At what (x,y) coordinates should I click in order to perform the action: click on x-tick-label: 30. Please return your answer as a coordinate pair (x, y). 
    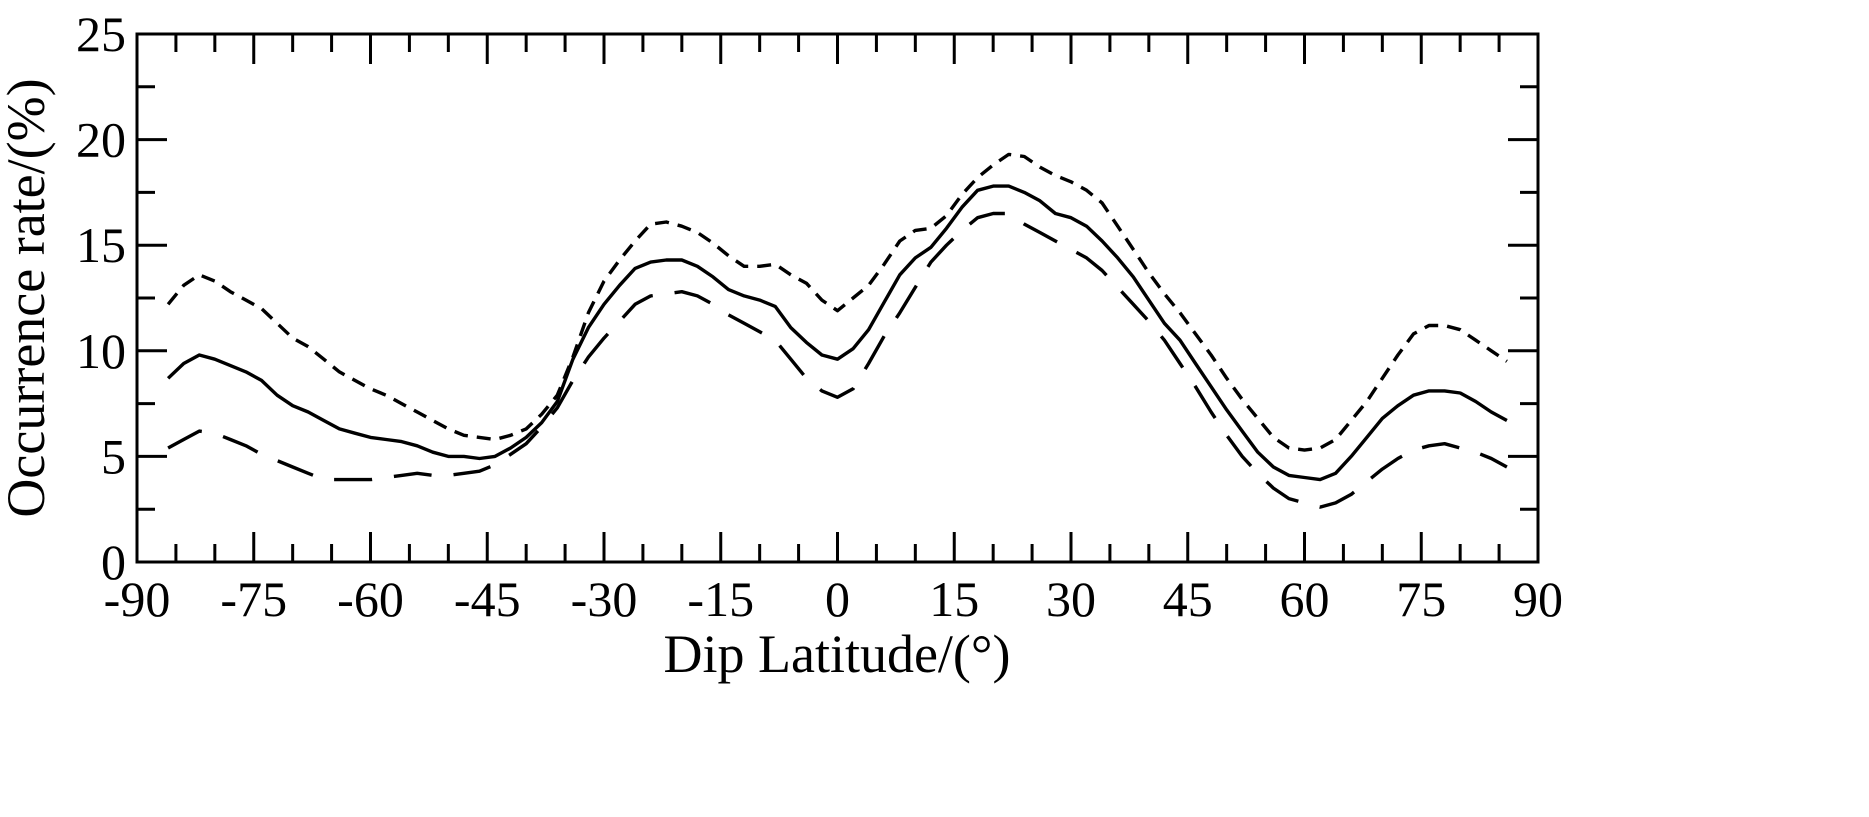
    Looking at the image, I should click on (1071, 599).